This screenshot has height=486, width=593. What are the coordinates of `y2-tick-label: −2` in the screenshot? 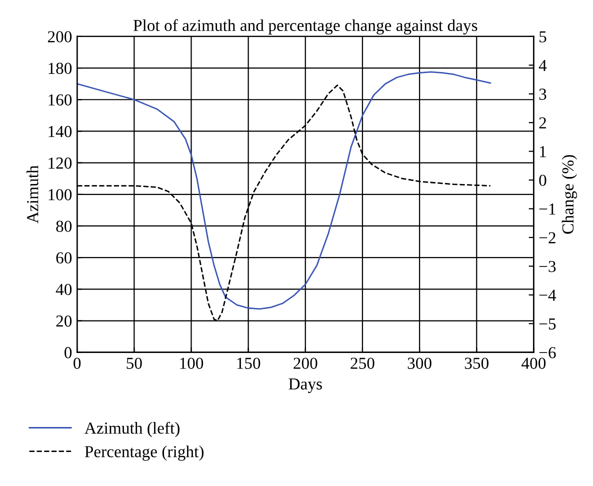 It's located at (547, 238).